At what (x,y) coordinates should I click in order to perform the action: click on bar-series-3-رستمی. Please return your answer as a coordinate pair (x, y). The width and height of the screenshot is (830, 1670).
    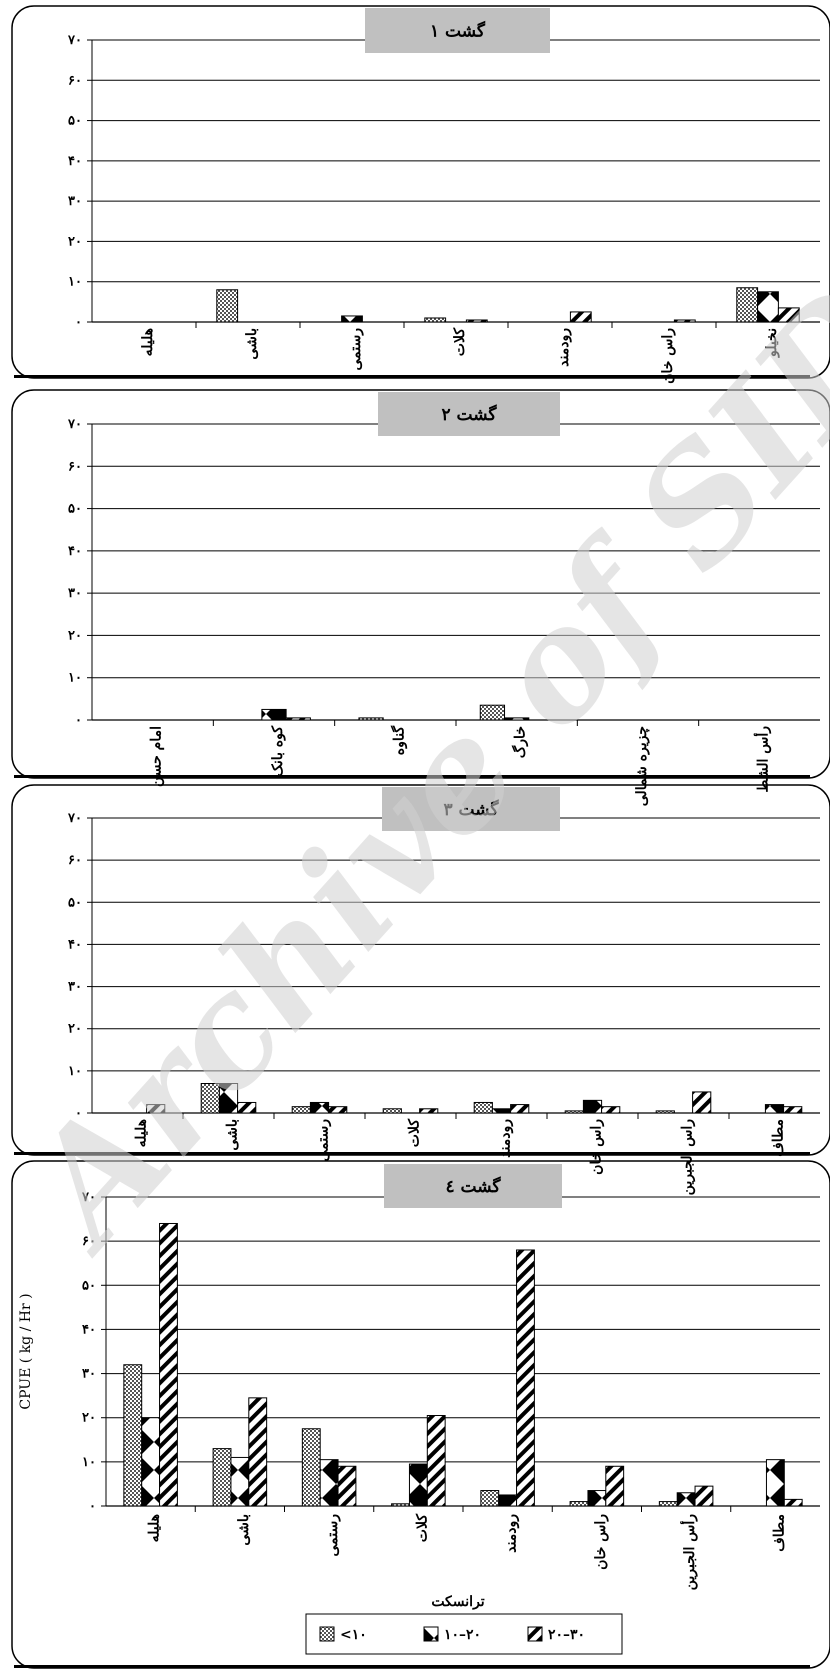
    Looking at the image, I should click on (347, 1486).